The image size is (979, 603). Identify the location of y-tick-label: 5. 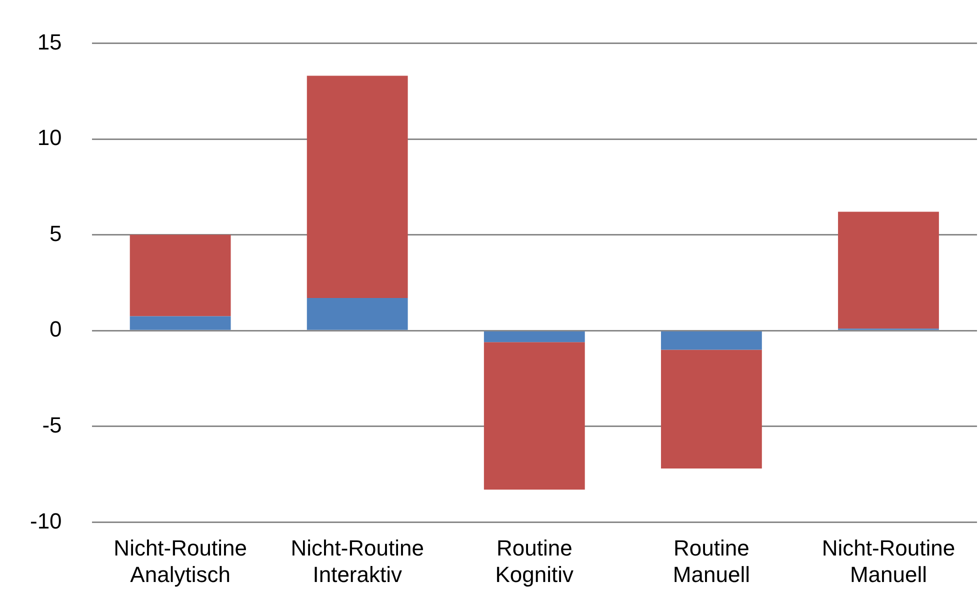
(56, 233).